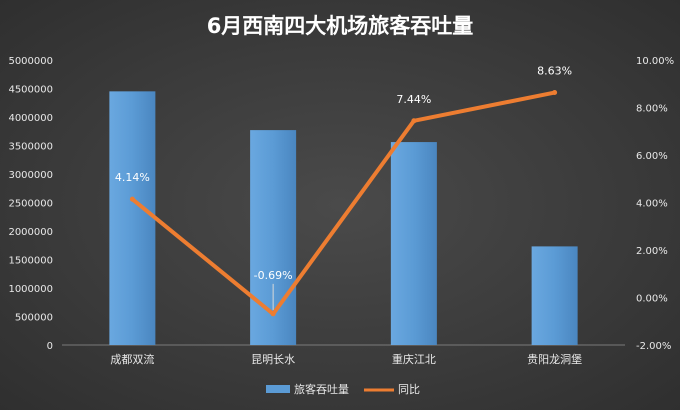 The width and height of the screenshot is (680, 410). What do you see at coordinates (273, 275) in the screenshot?
I see `data-label: -0.69%` at bounding box center [273, 275].